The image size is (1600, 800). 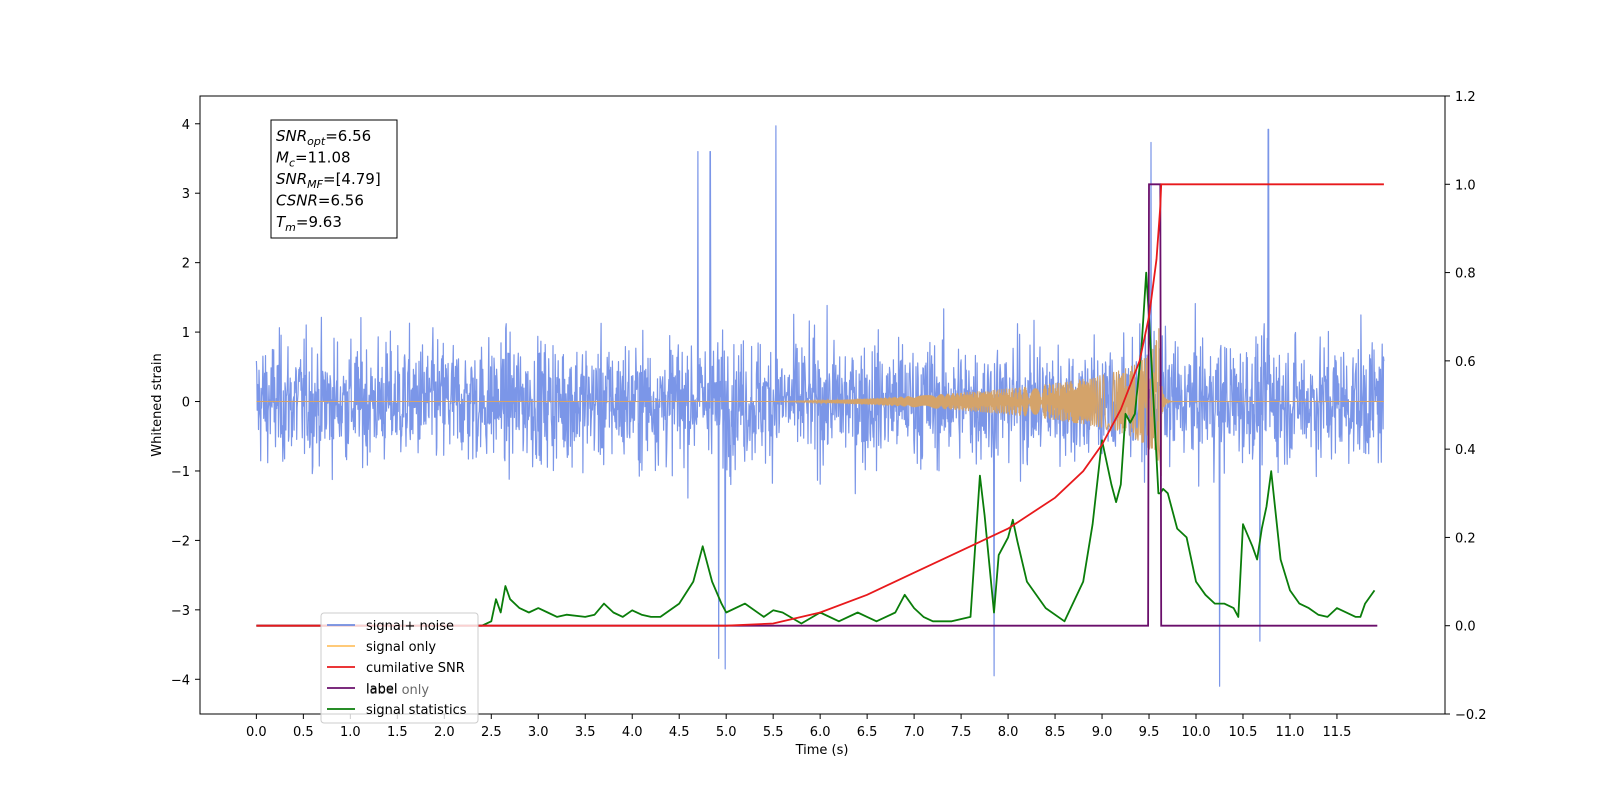 What do you see at coordinates (320, 201) in the screenshot?
I see `annotation-line: CSNR=6.56` at bounding box center [320, 201].